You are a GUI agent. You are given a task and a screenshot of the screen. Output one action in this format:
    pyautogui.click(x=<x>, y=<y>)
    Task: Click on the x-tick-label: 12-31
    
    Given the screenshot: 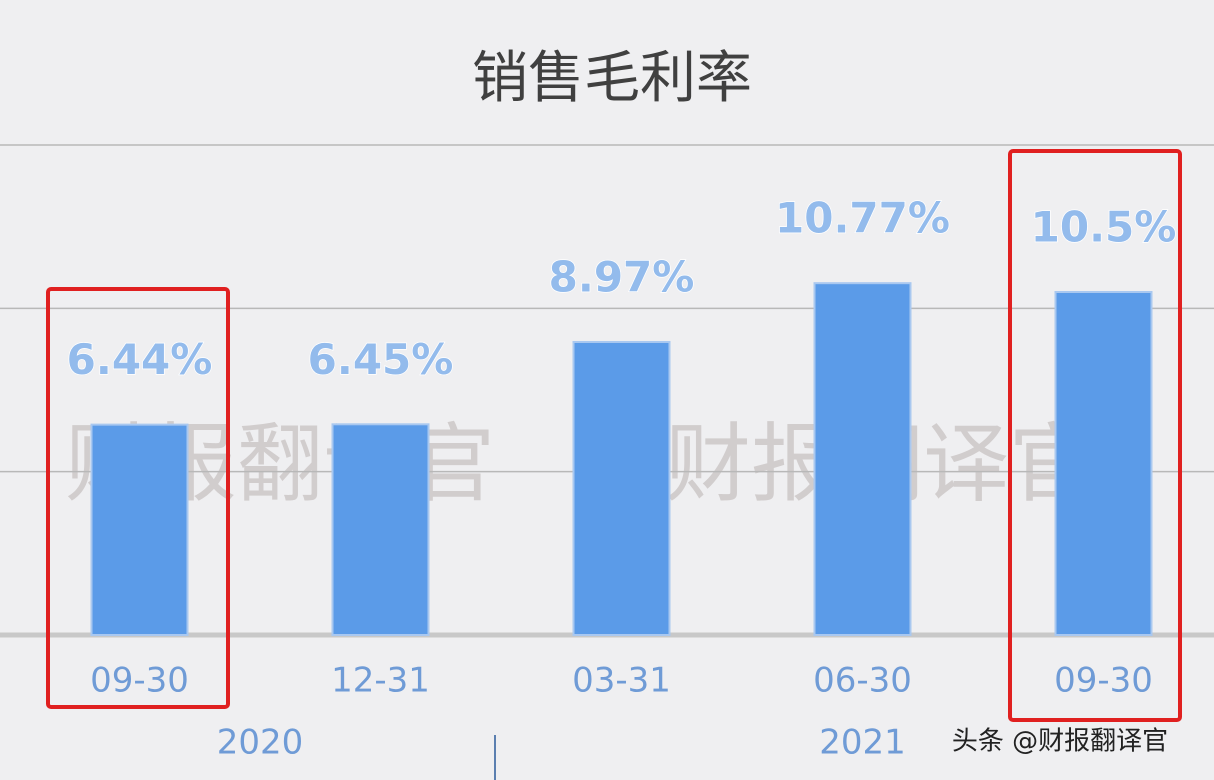 What is the action you would take?
    pyautogui.click(x=380, y=681)
    